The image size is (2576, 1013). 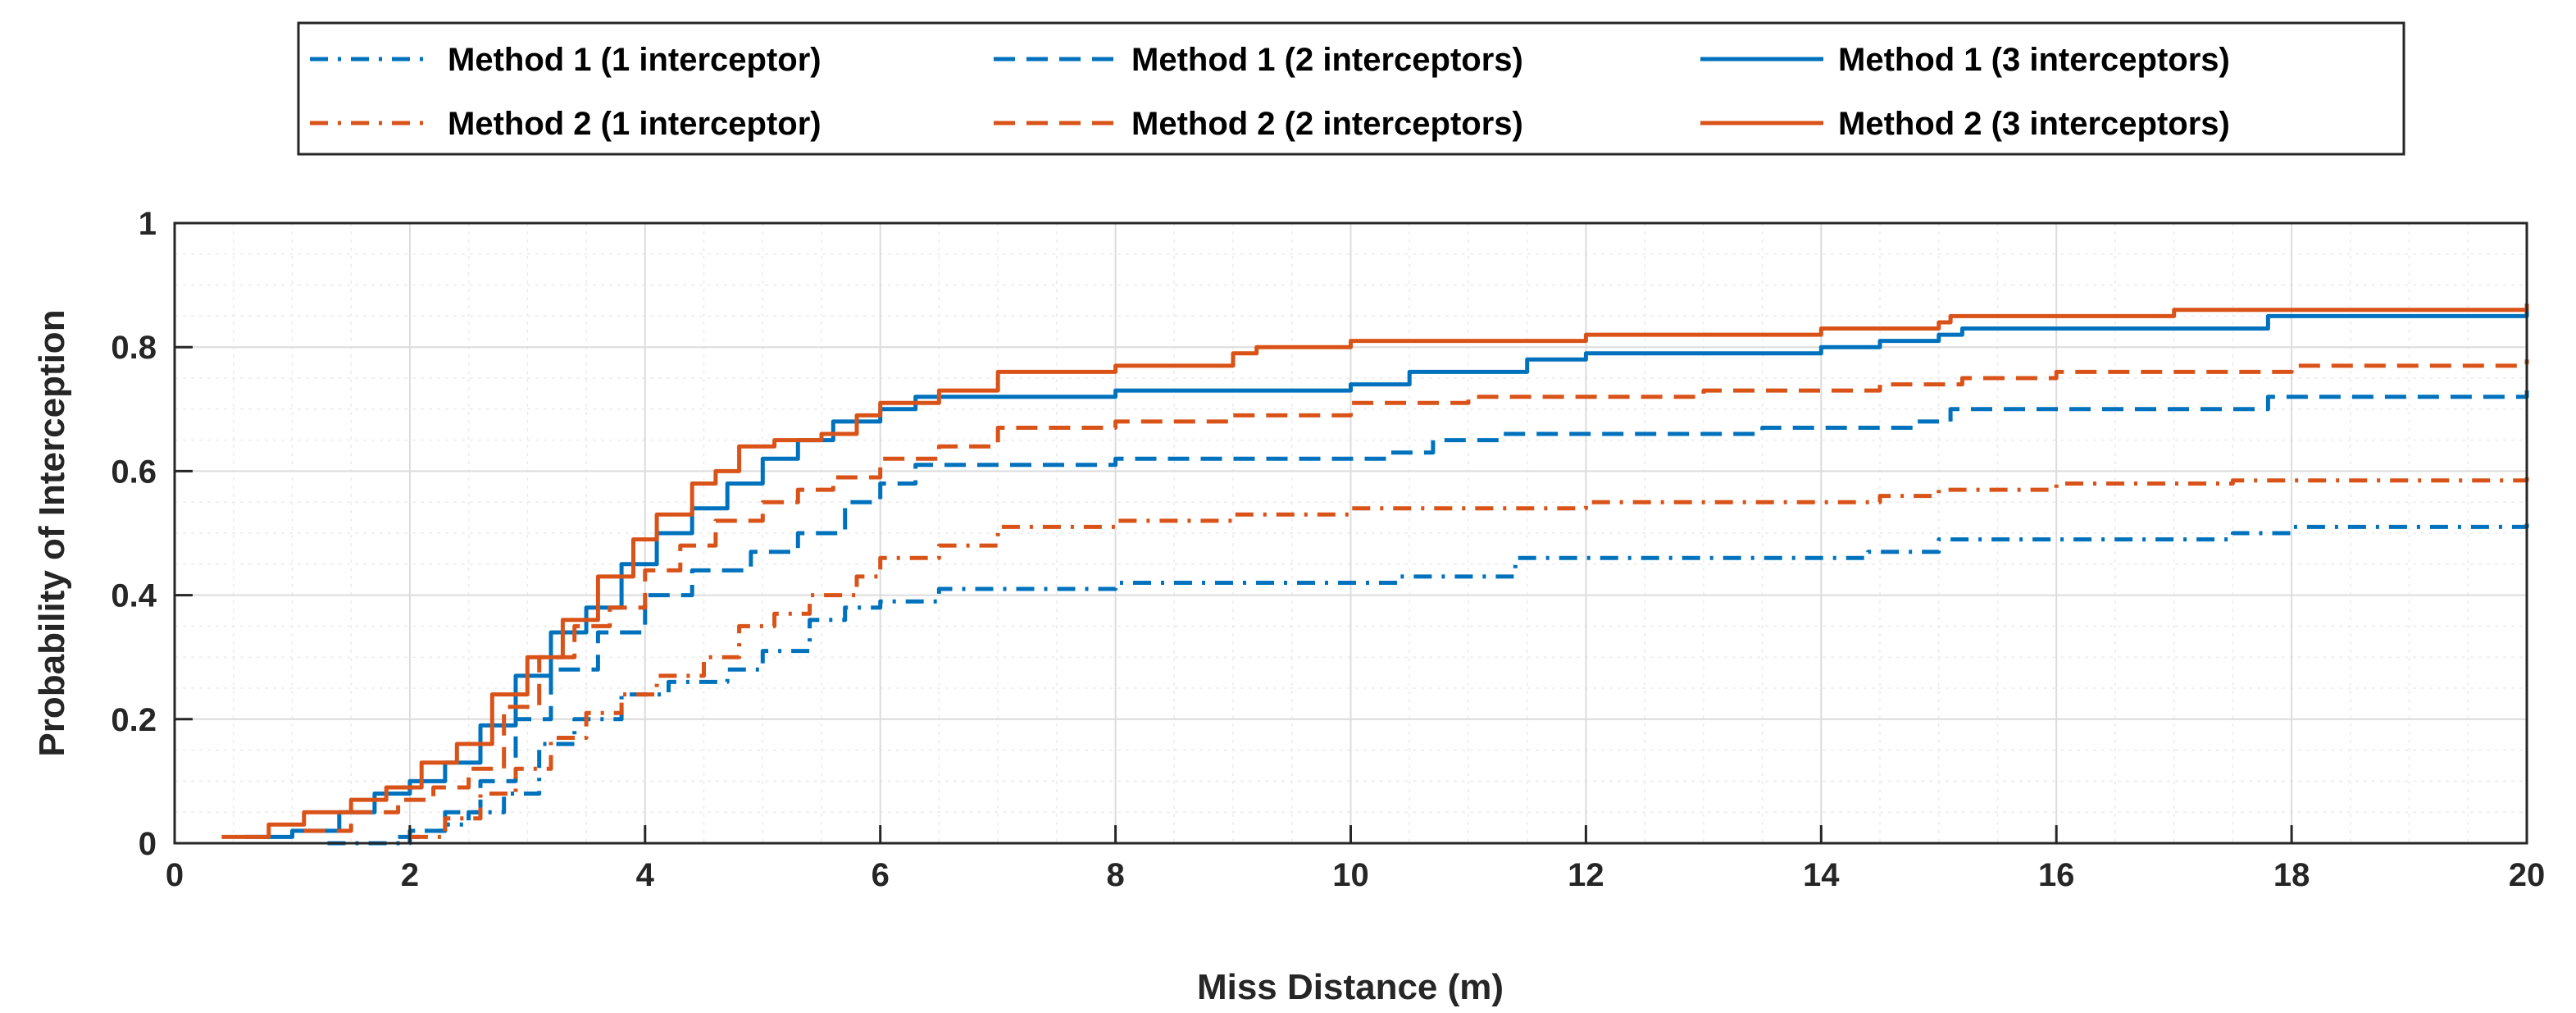 I want to click on x-tick-label: 0, so click(x=175, y=875).